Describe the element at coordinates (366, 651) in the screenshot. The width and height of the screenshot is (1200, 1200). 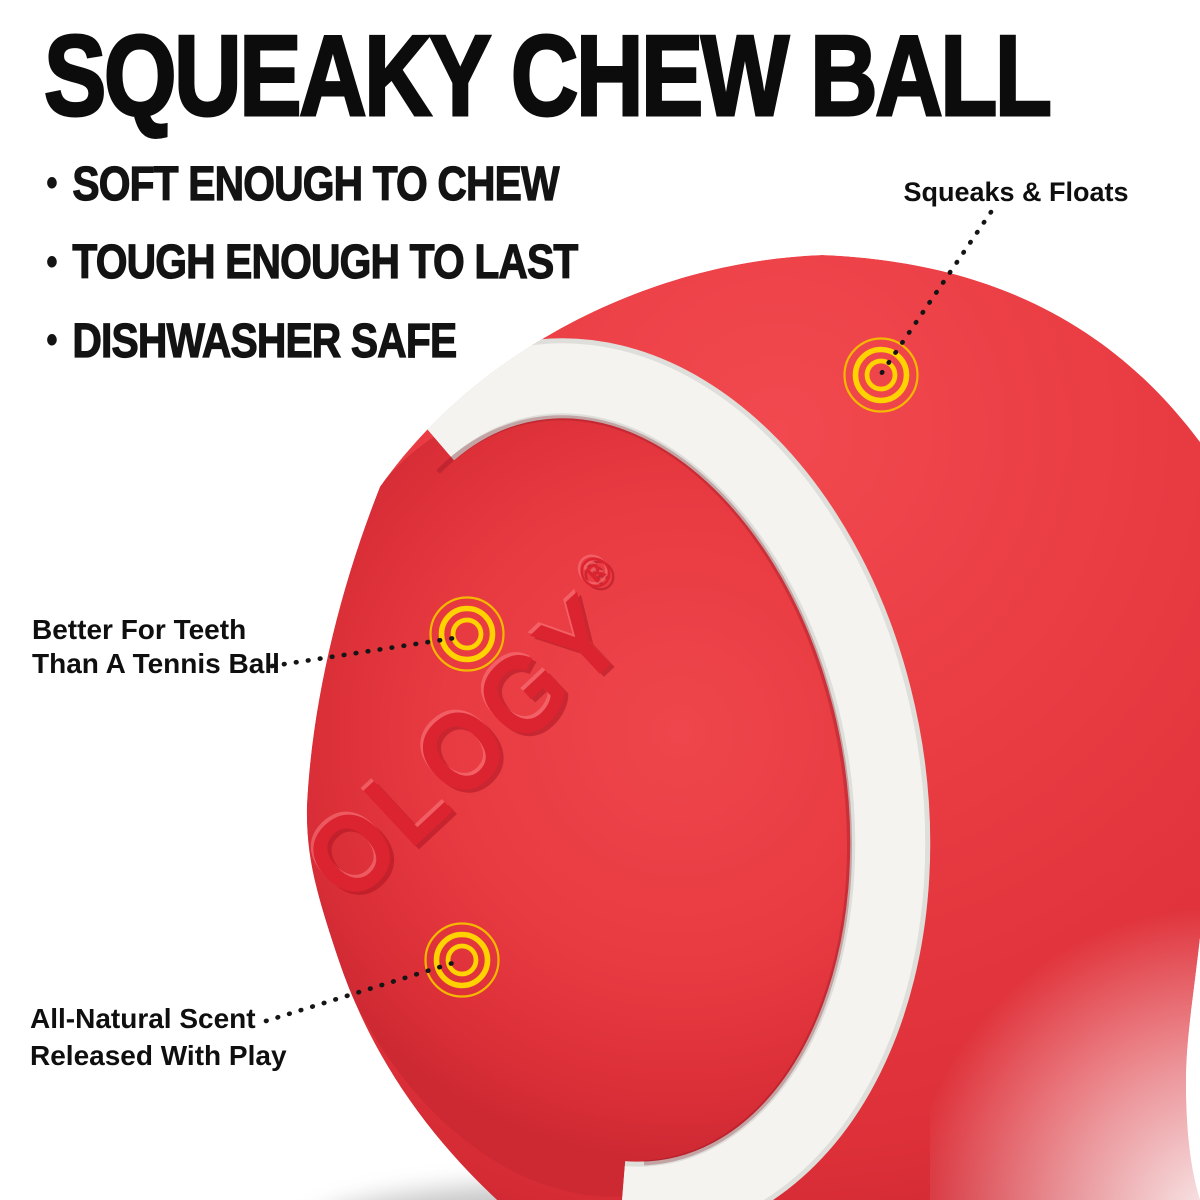
I see `leader-line-teeth` at that location.